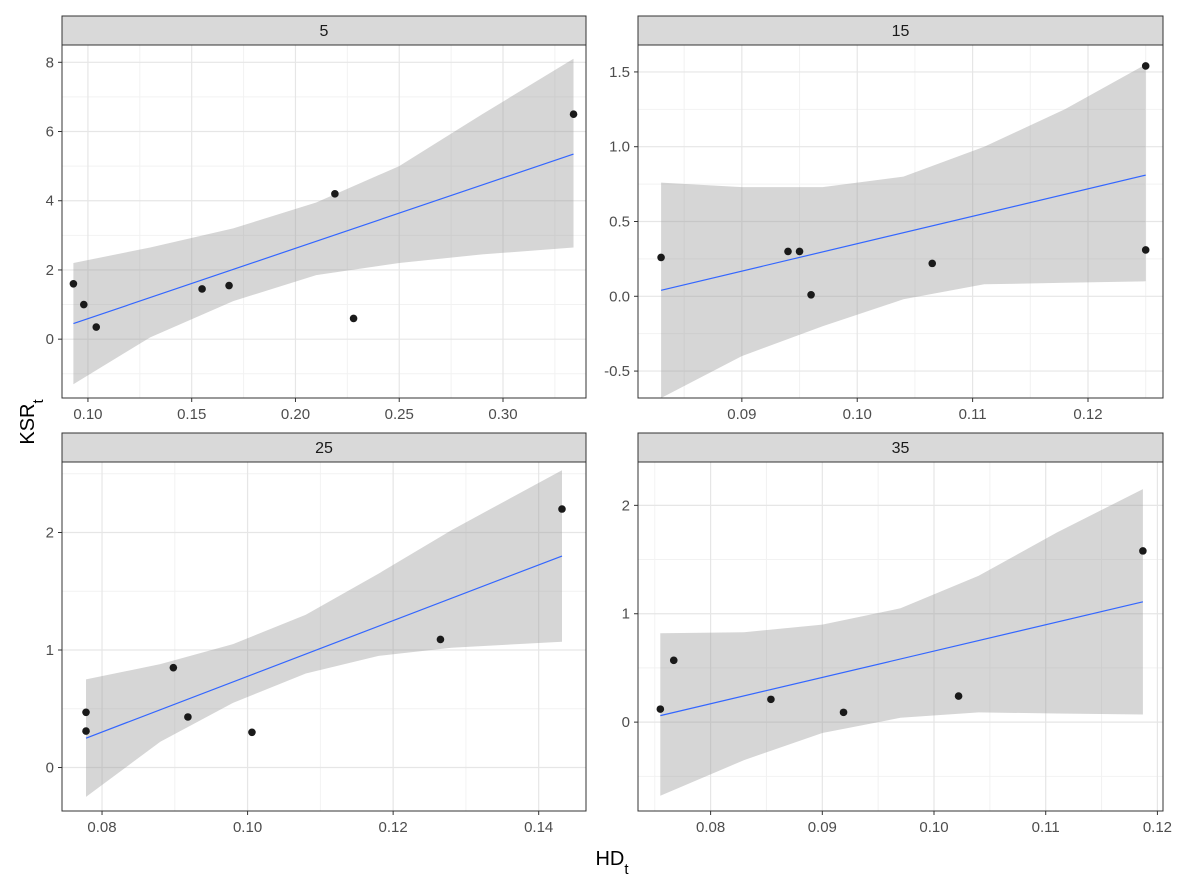 The width and height of the screenshot is (1184, 884). I want to click on y-tick-label: -0.5, so click(617, 371).